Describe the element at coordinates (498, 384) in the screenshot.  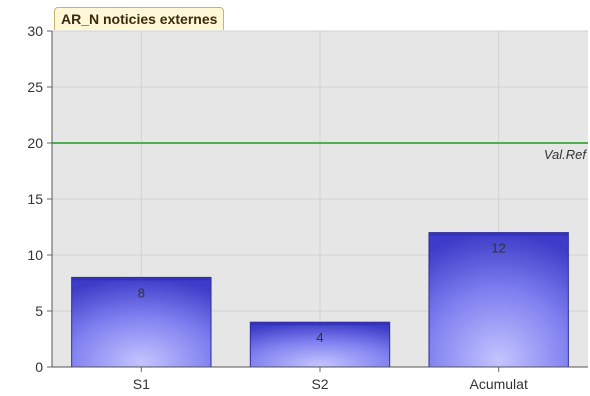
I see `x-tick-label: Acumulat` at that location.